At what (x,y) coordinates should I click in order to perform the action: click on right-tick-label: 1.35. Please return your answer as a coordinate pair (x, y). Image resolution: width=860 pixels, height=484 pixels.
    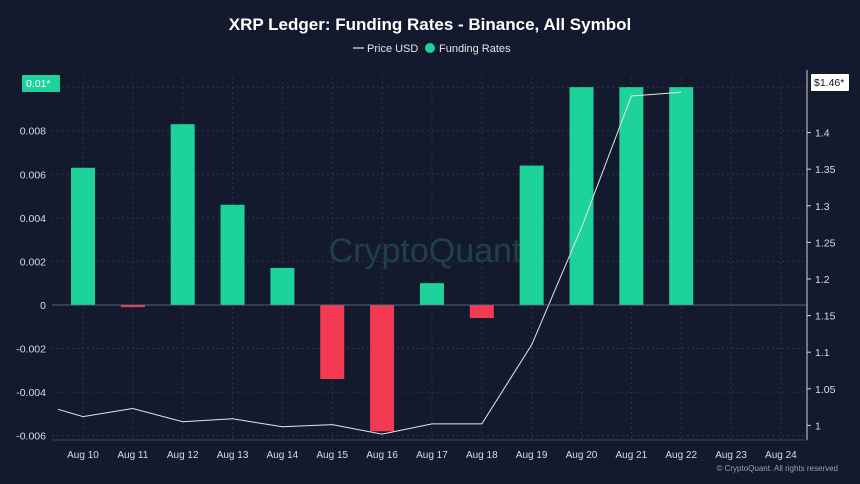
    Looking at the image, I should click on (825, 170).